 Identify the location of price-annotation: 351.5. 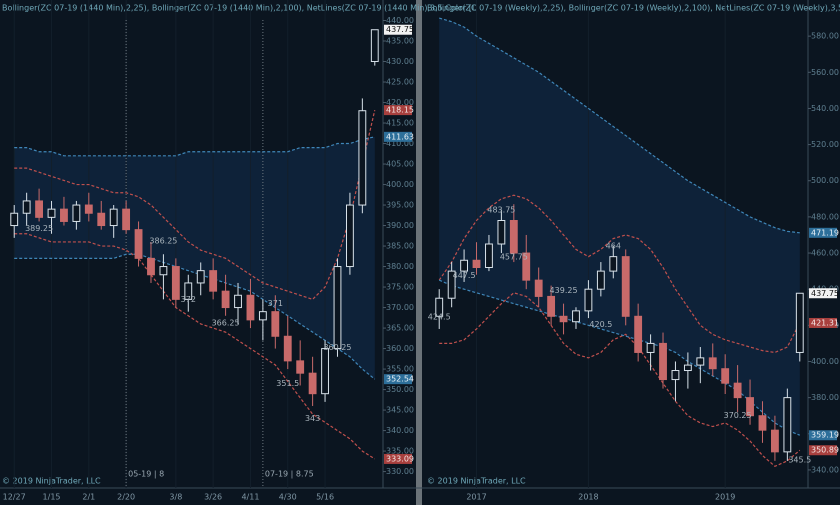
(287, 383).